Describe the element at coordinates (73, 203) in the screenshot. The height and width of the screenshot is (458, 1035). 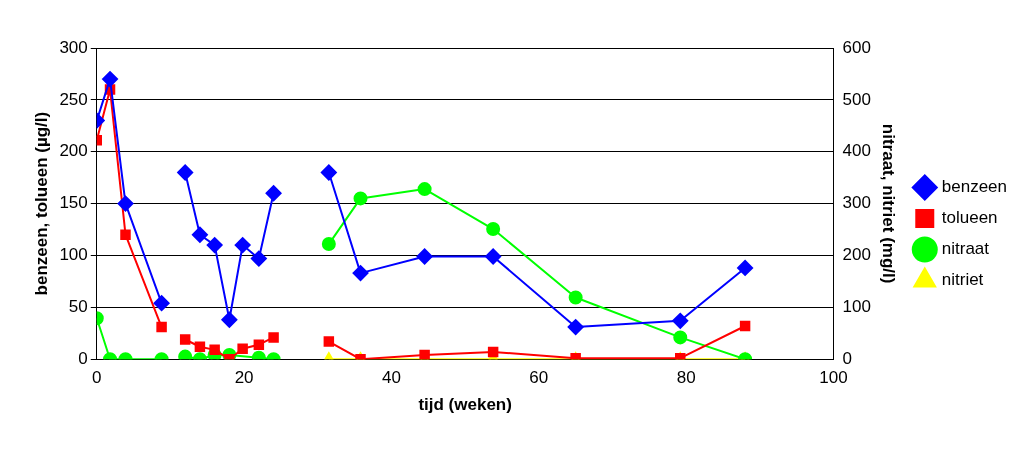
I see `y-tick-label: 150` at that location.